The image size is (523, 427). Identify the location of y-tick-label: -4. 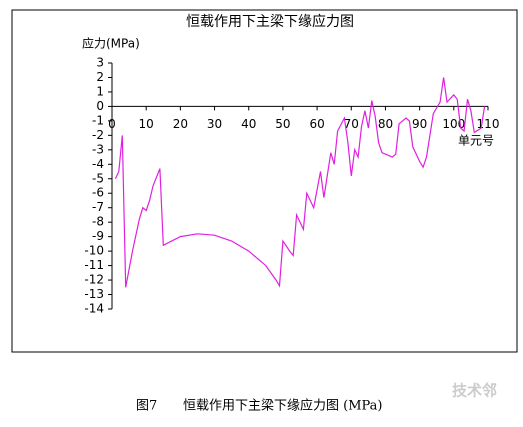
(98, 164).